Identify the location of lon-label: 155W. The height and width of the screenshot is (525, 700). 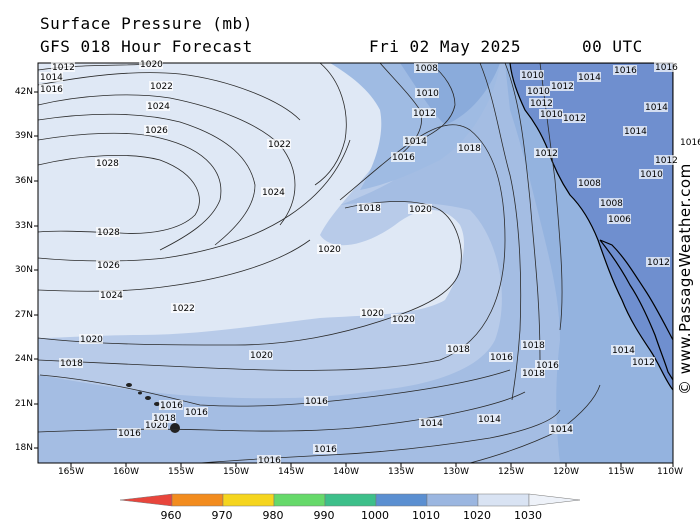
(181, 472).